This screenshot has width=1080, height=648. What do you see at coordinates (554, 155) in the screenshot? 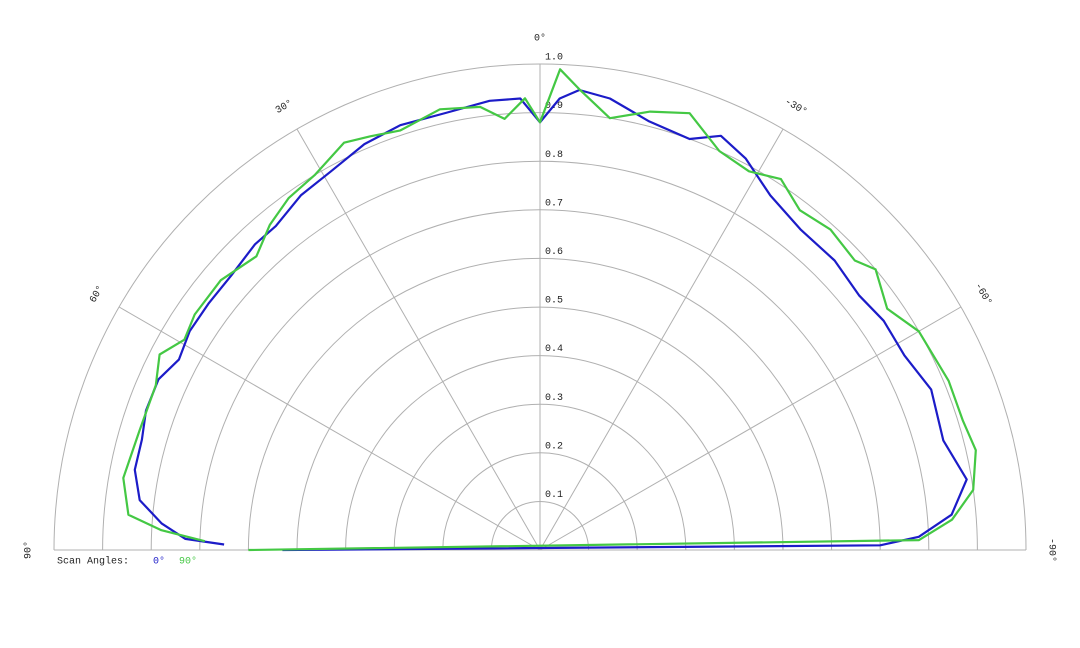
I see `r-tick-label: 0.8` at bounding box center [554, 155].